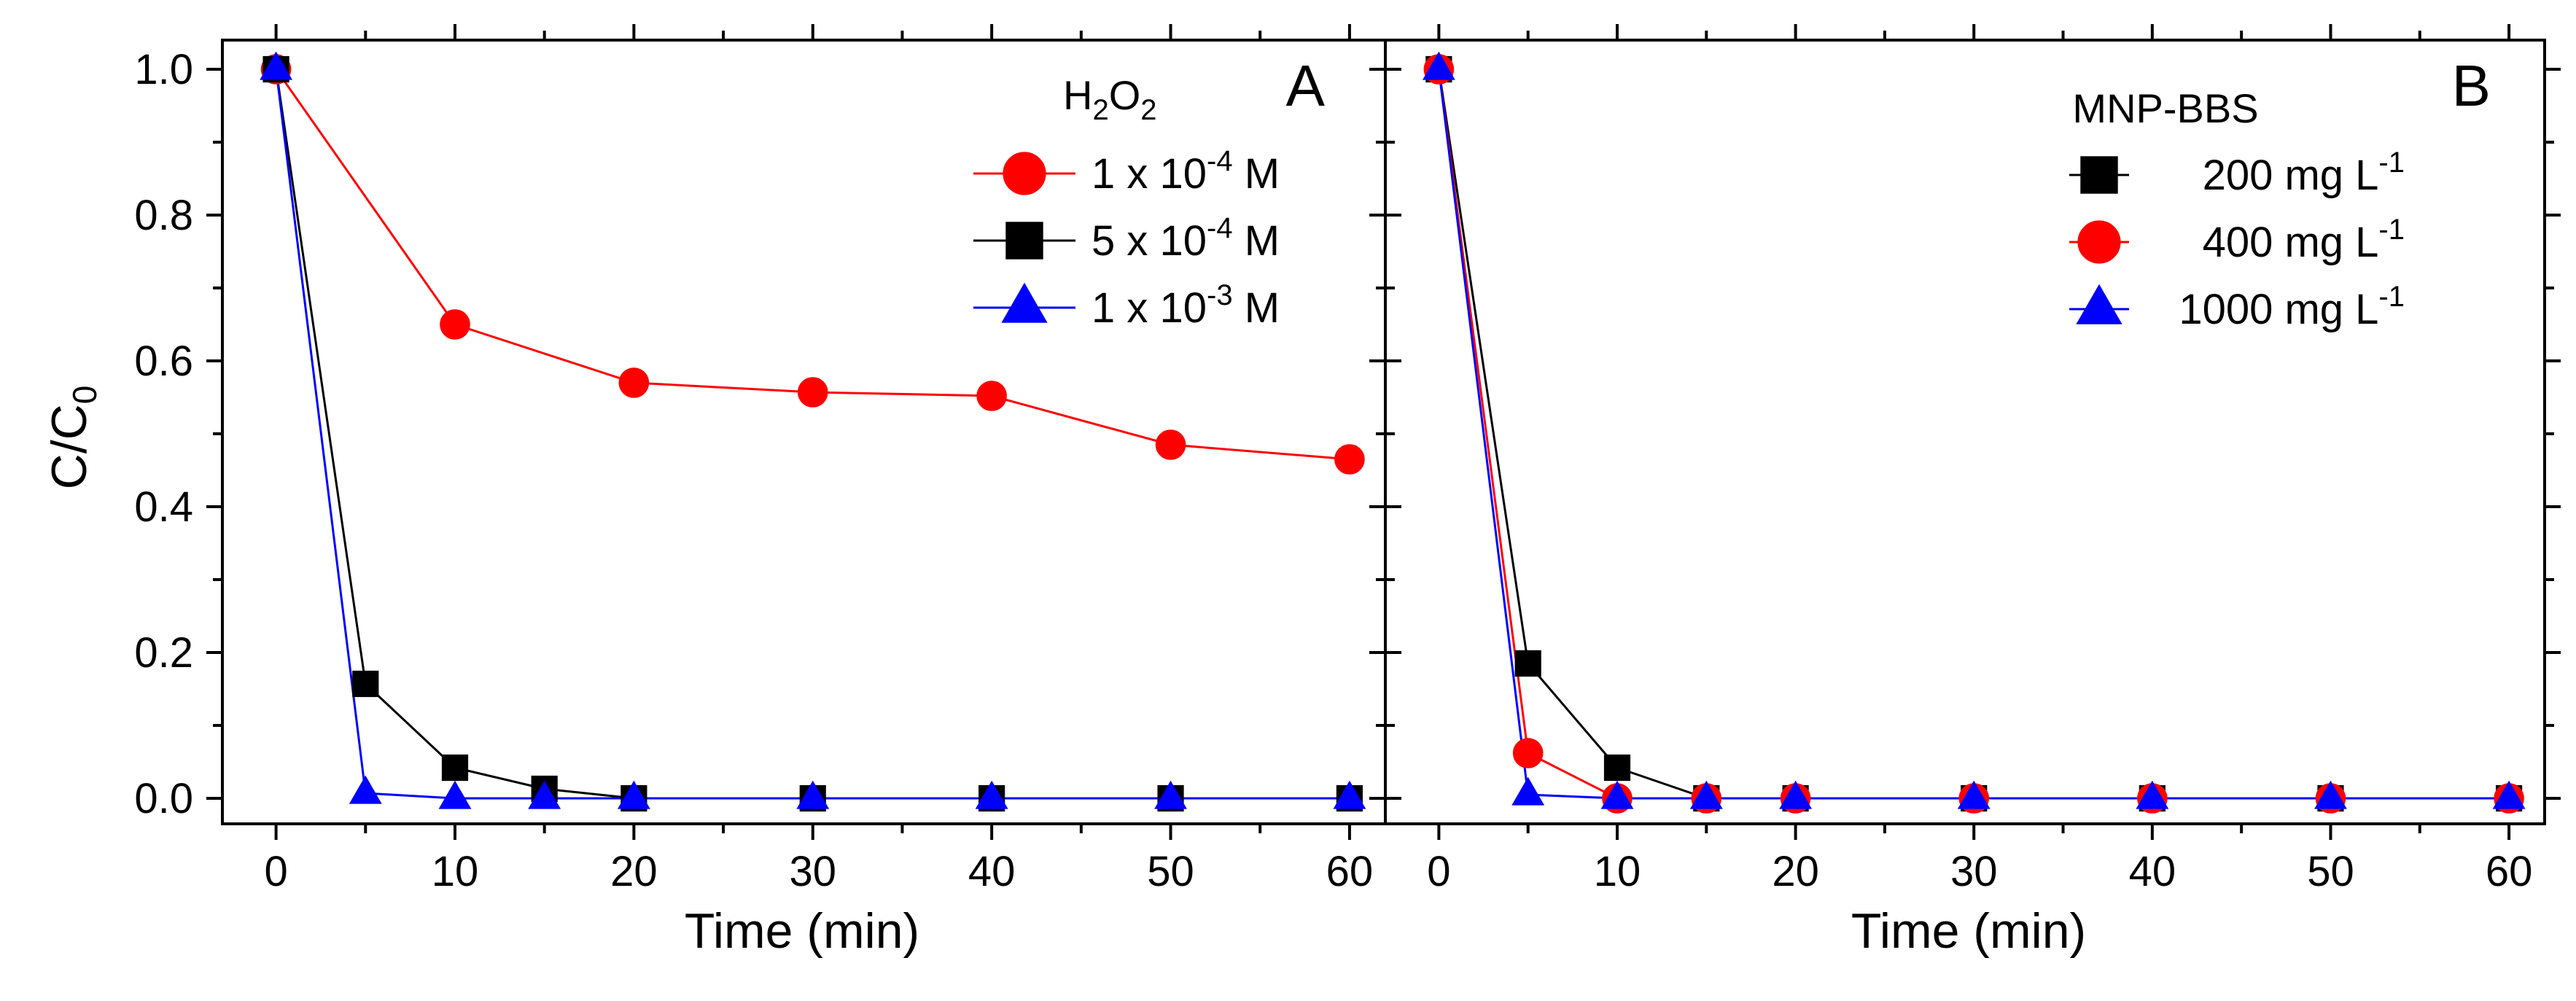 This screenshot has width=2576, height=1001. Describe the element at coordinates (163, 215) in the screenshot. I see `y-tick-label: 0.8` at that location.